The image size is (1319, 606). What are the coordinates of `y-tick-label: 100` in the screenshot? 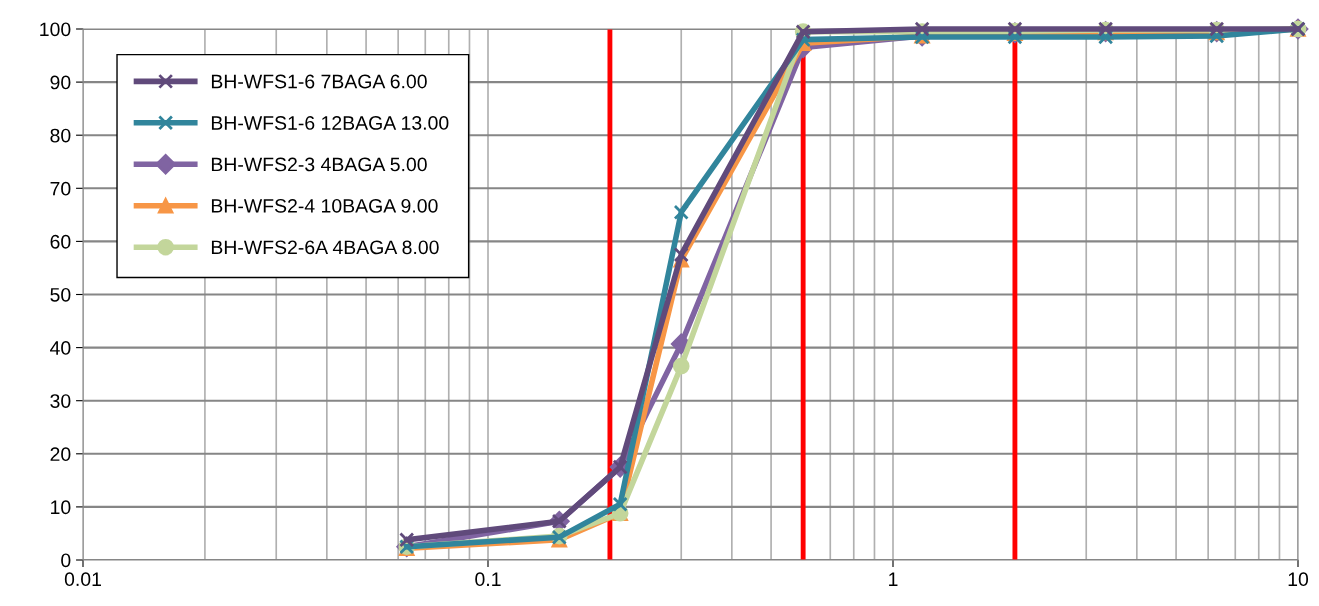 It's located at (55, 29).